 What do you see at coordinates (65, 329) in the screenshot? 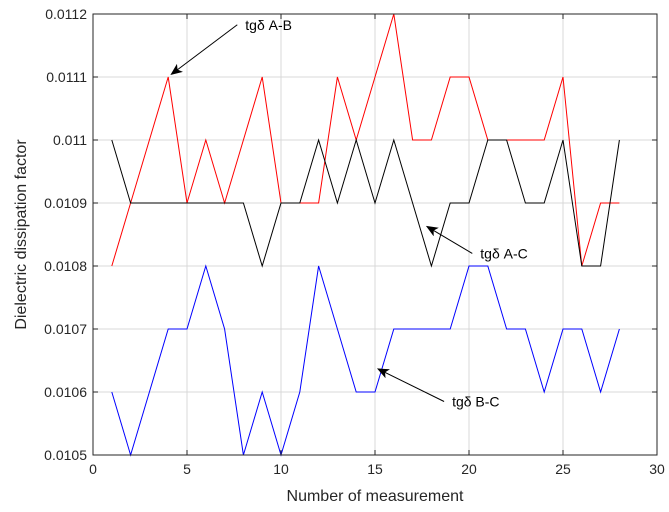
I see `y-tick-label: 0.0107` at bounding box center [65, 329].